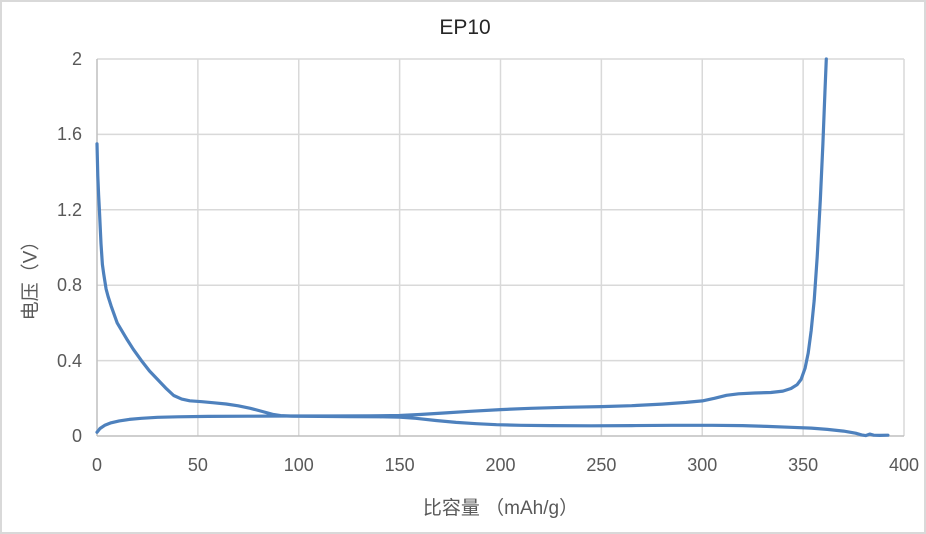 The width and height of the screenshot is (926, 534). What do you see at coordinates (399, 465) in the screenshot?
I see `x-tick-label: 150` at bounding box center [399, 465].